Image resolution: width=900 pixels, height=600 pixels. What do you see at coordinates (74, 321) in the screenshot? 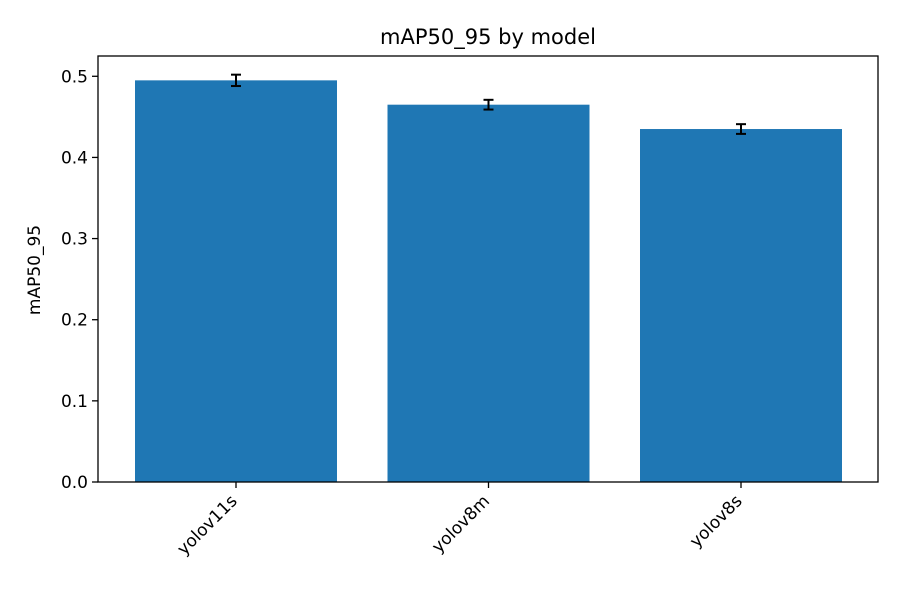
I see `y-tick-label-2: 0.2` at bounding box center [74, 321].